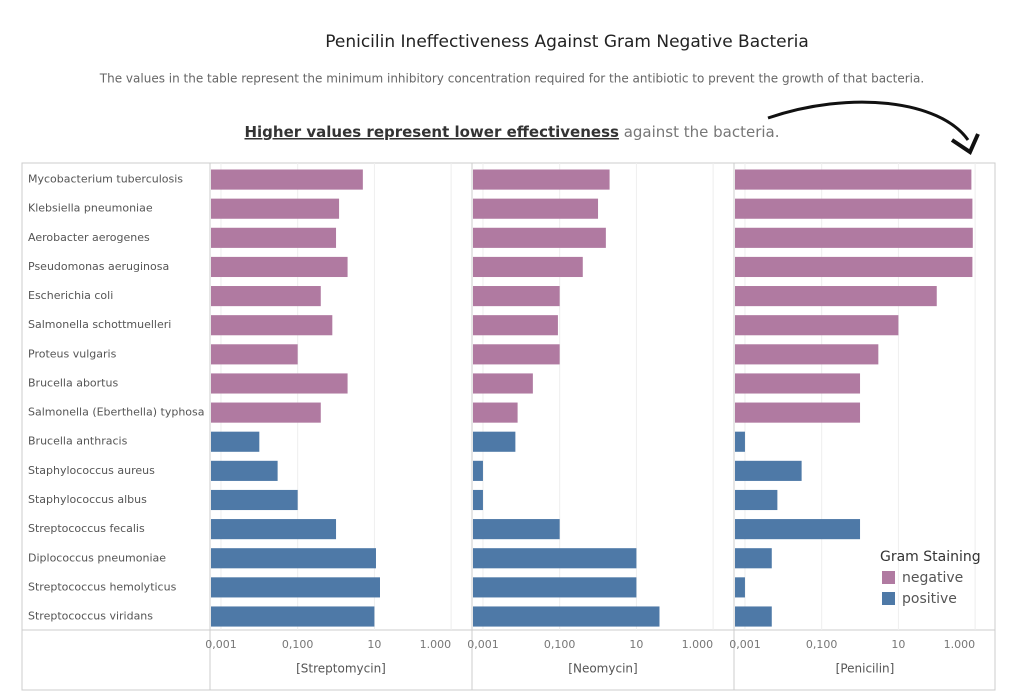  What do you see at coordinates (102, 586) in the screenshot?
I see `row-label: Streptococcus hemolyticus` at bounding box center [102, 586].